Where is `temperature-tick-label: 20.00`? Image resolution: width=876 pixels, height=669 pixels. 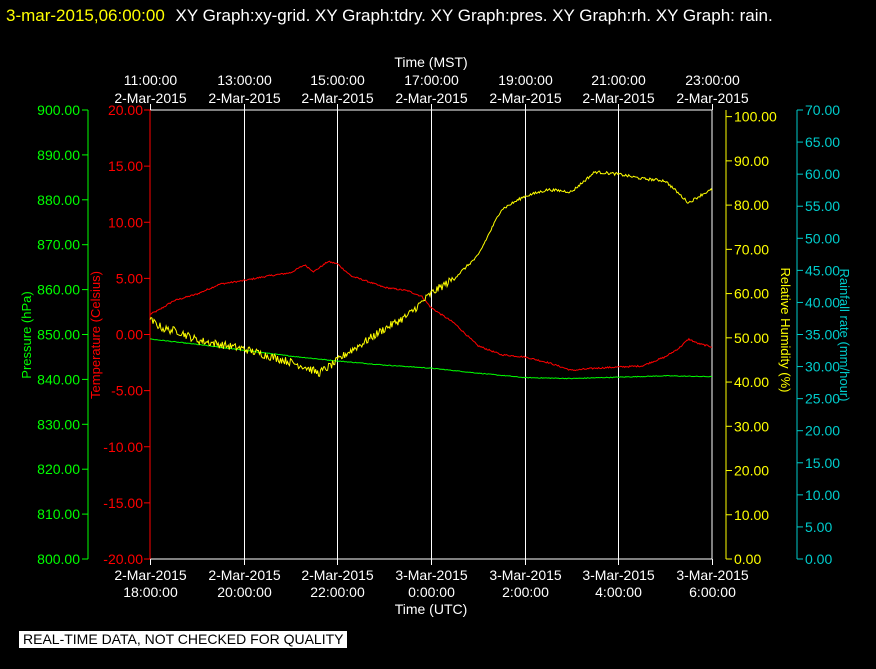
temperature-tick-label: 20.00 is located at coordinates (125, 110).